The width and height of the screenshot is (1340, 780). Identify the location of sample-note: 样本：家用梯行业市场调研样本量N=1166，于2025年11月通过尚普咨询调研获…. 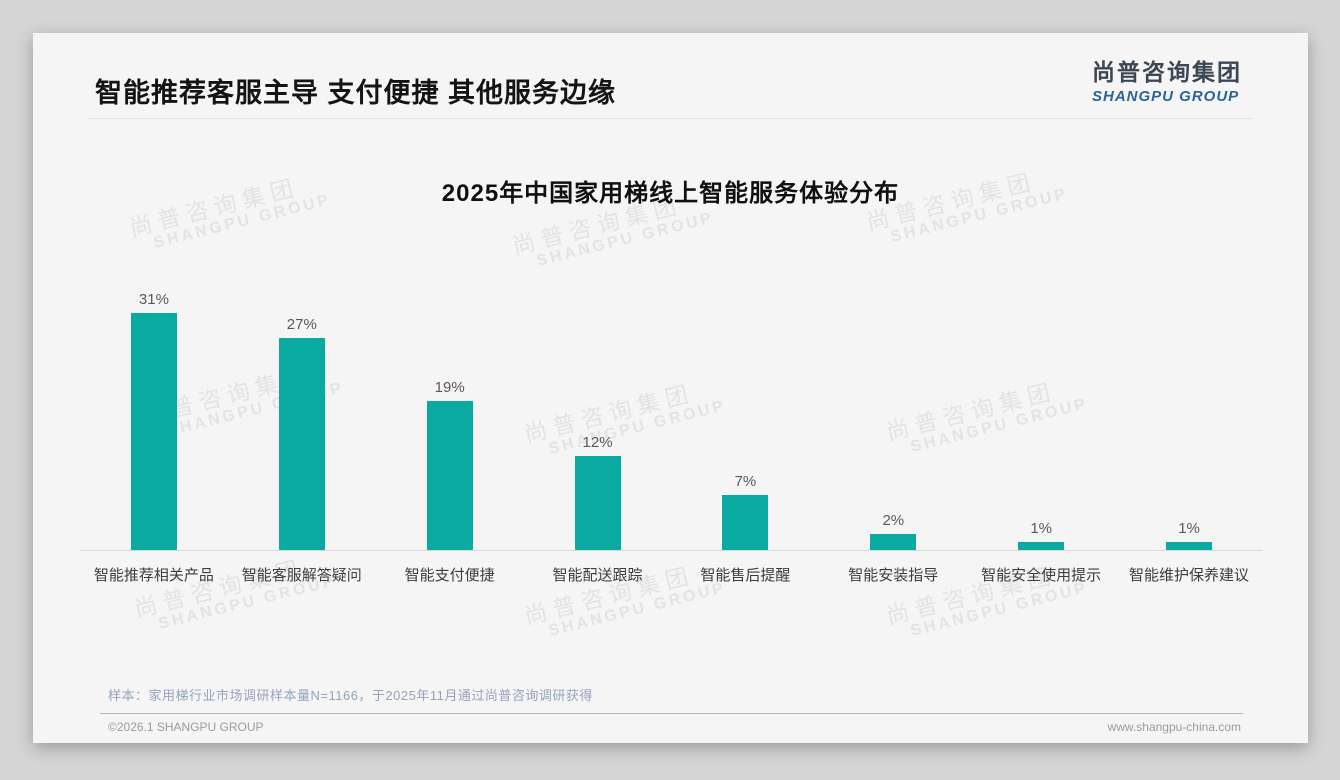
(350, 695).